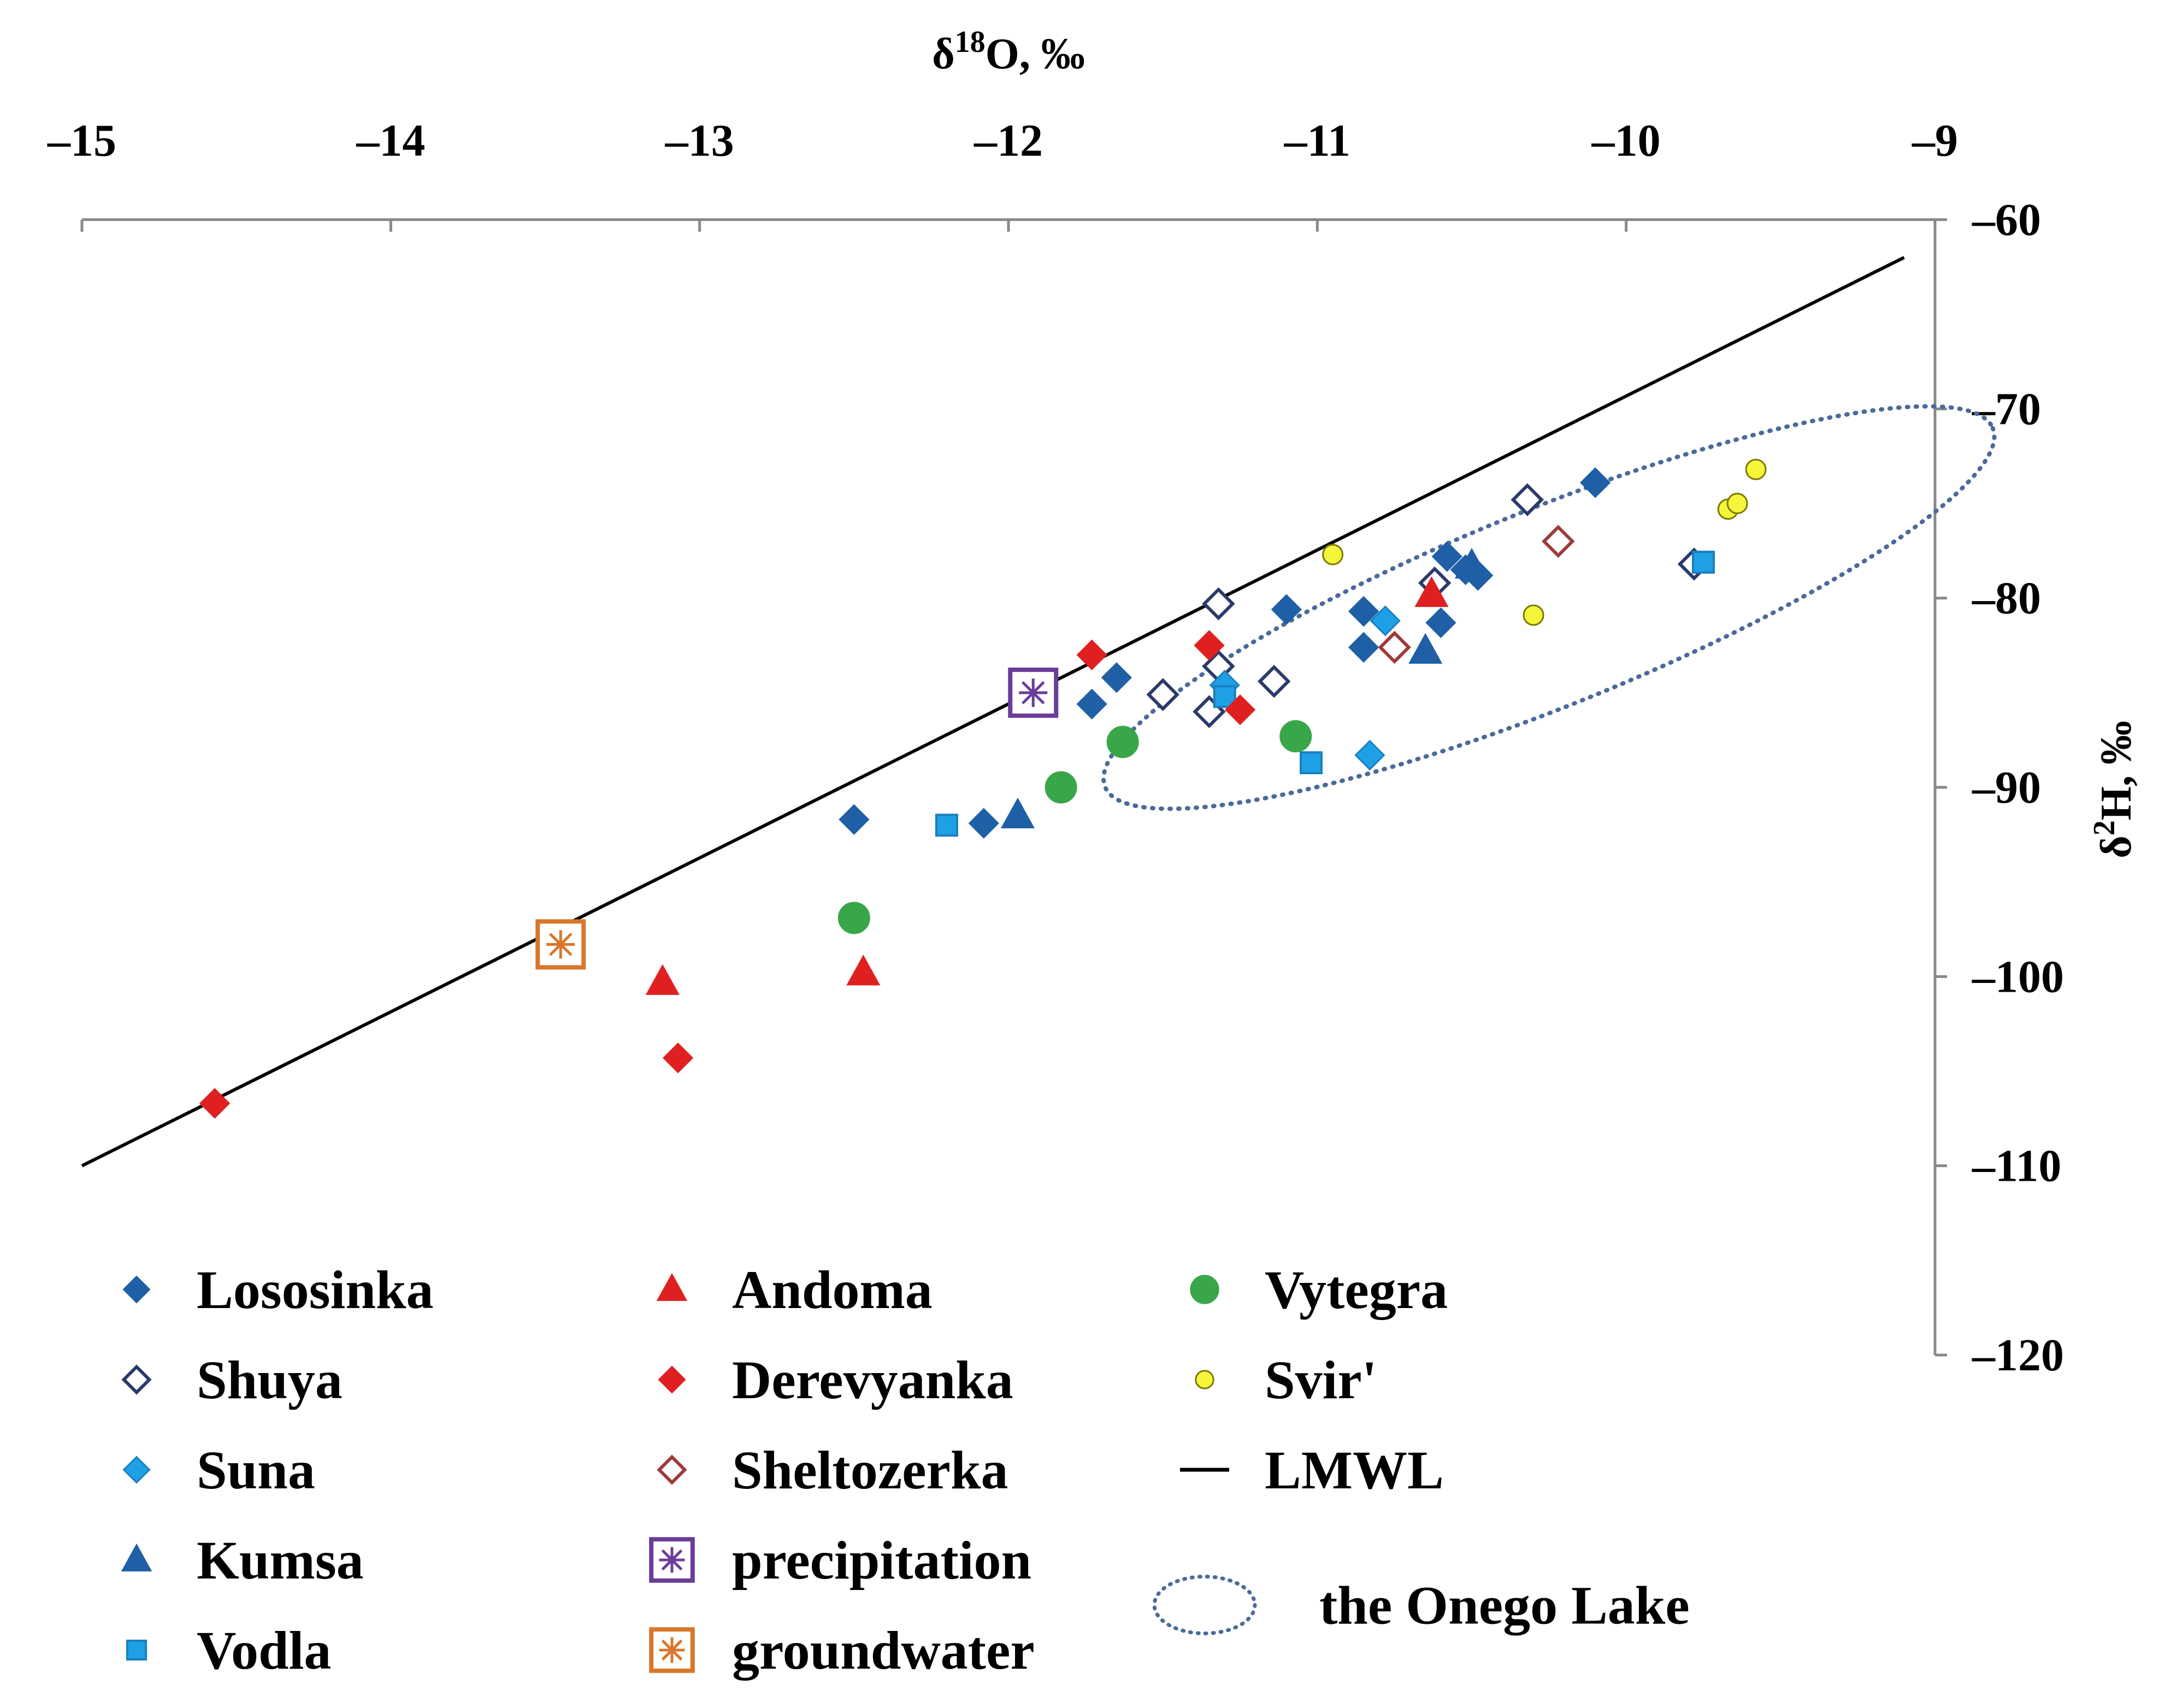  I want to click on legend-item-groundwater: groundwater, so click(842, 1650).